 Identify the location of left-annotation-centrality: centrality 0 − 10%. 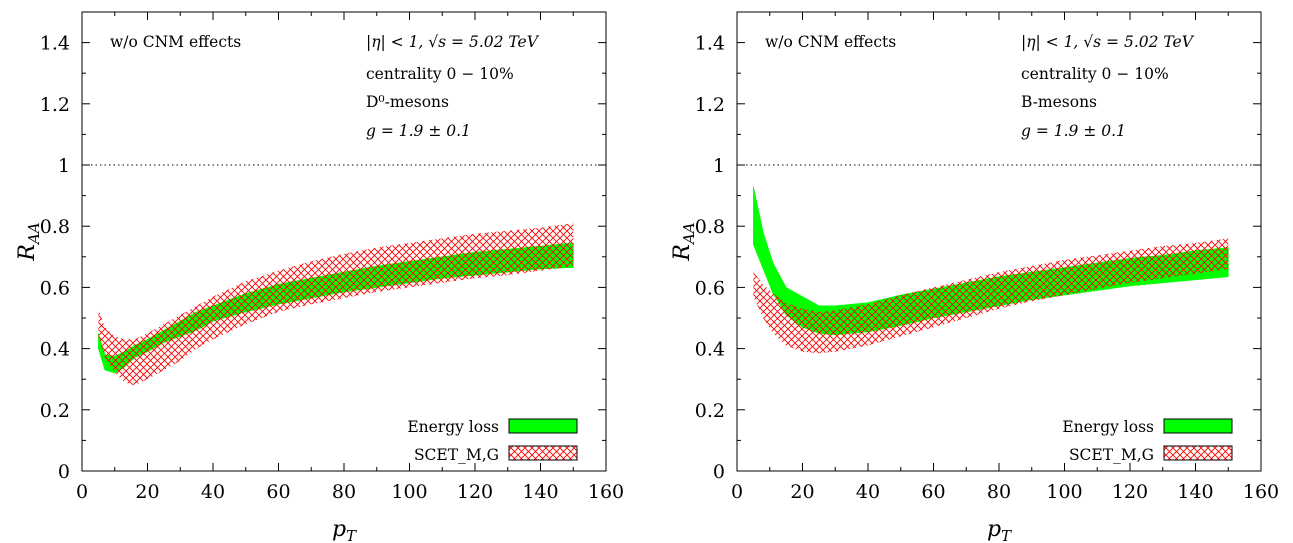
(440, 74).